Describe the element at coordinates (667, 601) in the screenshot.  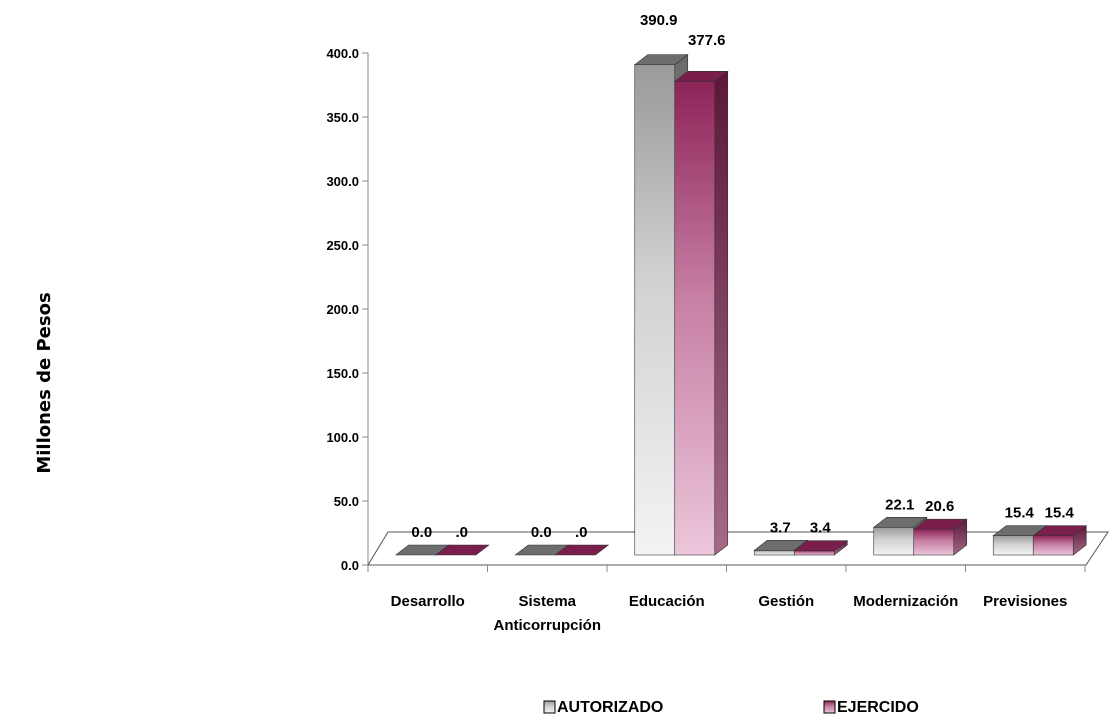
I see `x-category-label: Educación` at that location.